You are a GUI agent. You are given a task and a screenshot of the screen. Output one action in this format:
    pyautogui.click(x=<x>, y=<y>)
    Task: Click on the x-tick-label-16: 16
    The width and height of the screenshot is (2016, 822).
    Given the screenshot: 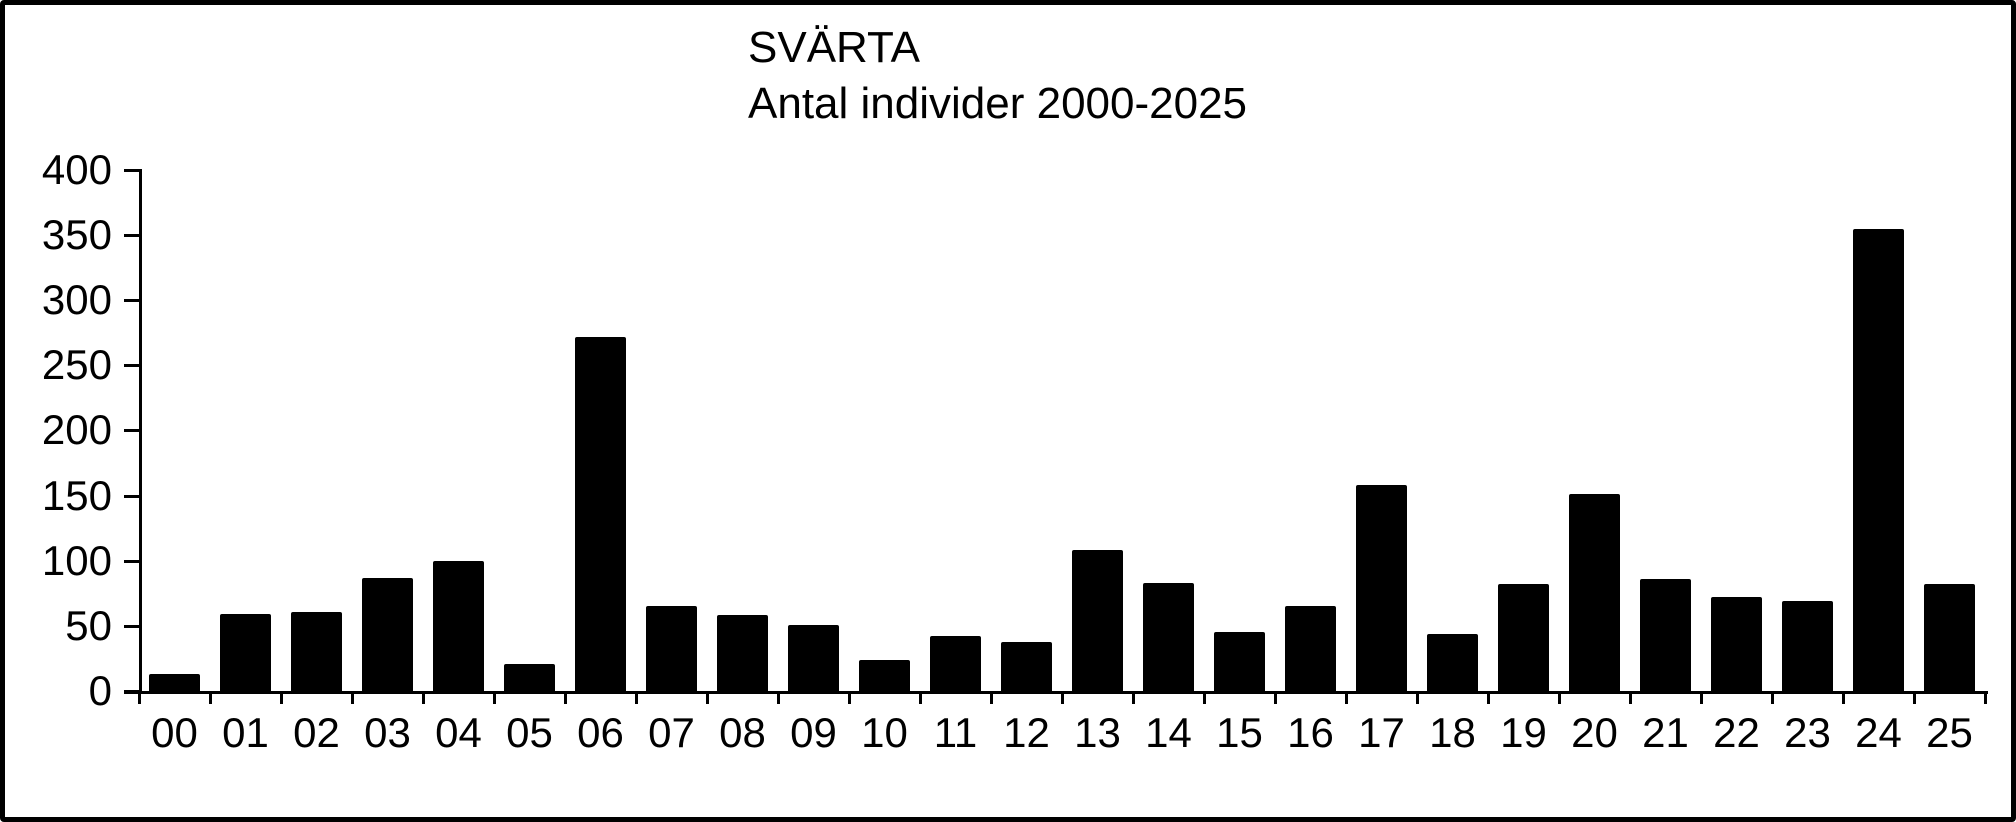 What is the action you would take?
    pyautogui.click(x=1310, y=732)
    